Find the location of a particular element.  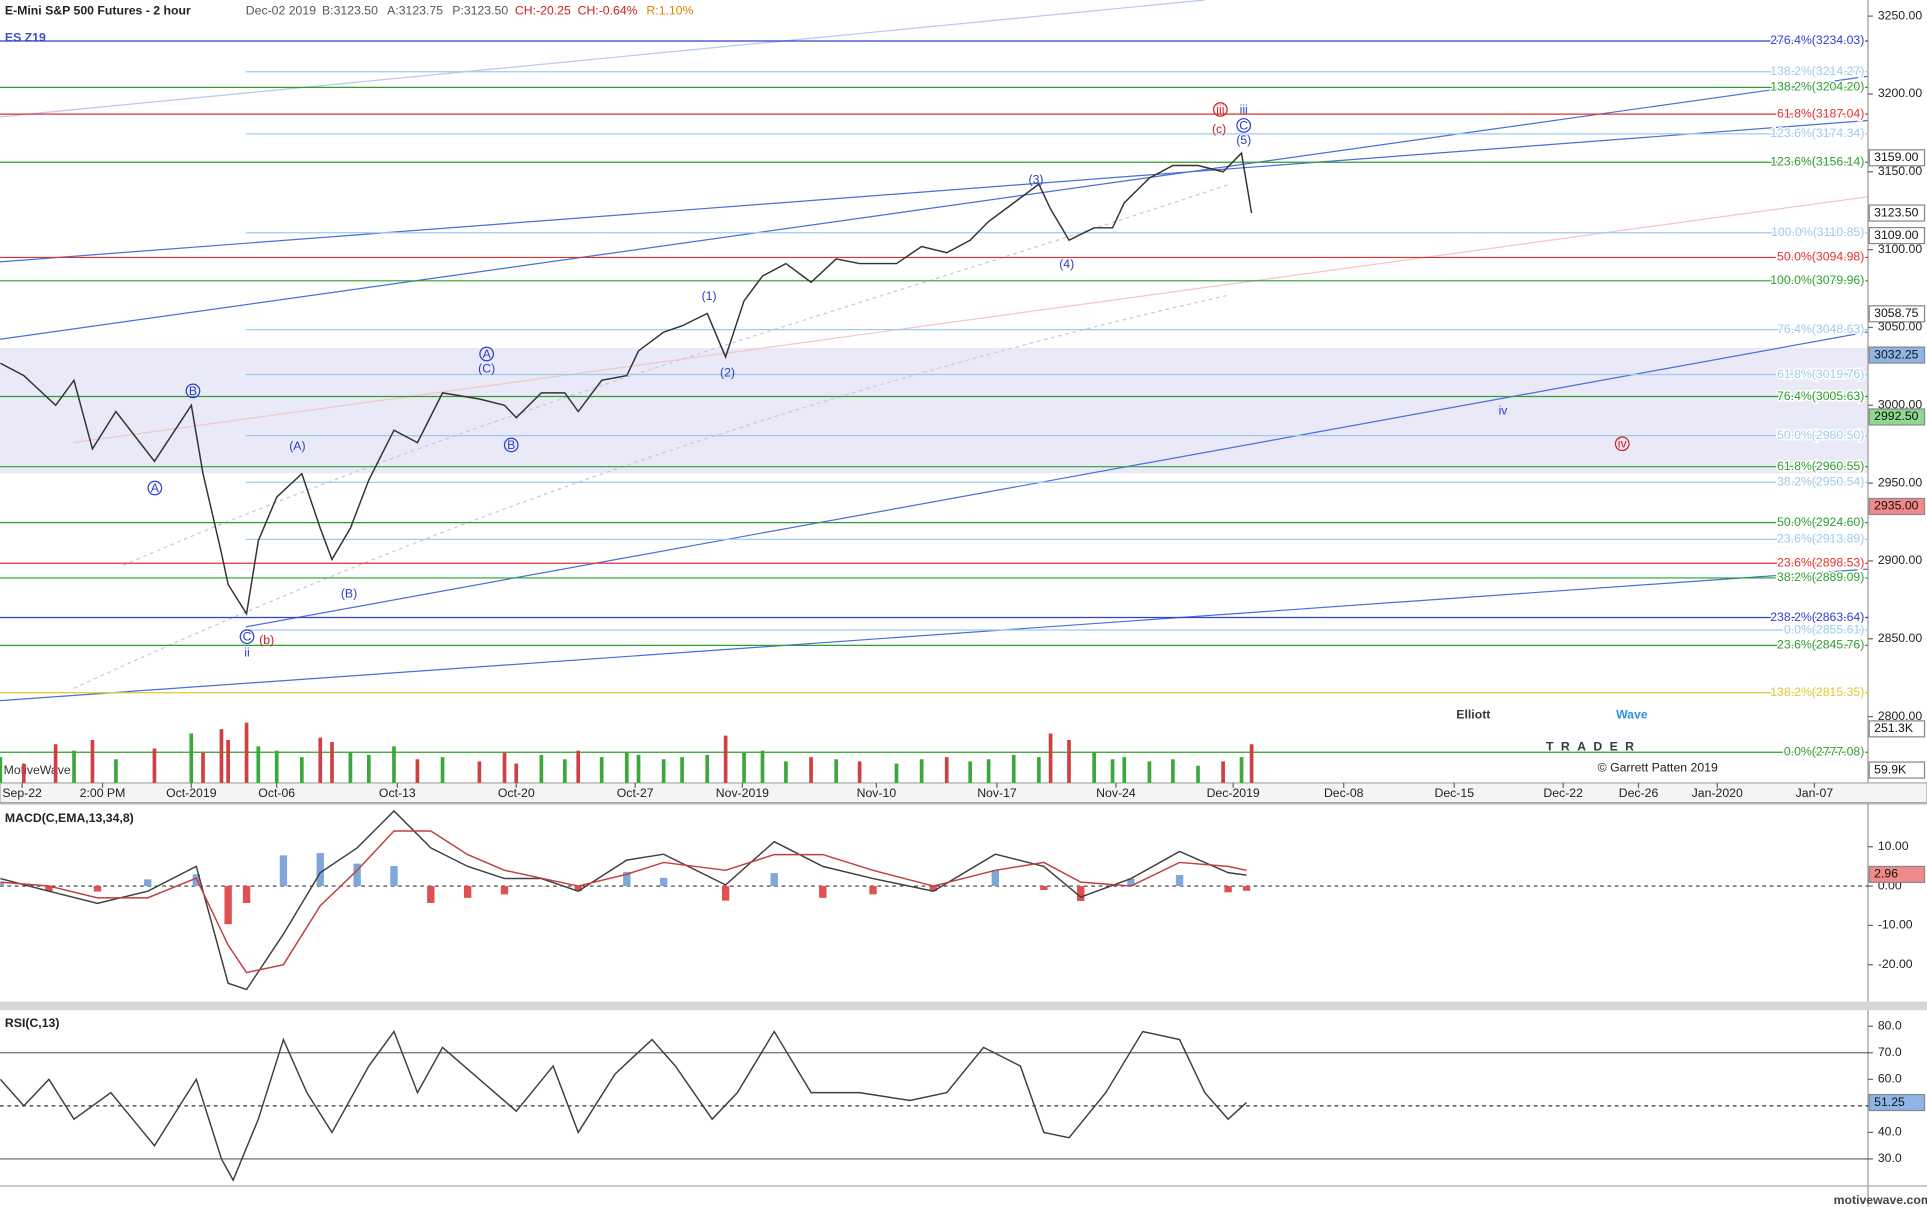

date: Dec-02 2019 is located at coordinates (281, 10).